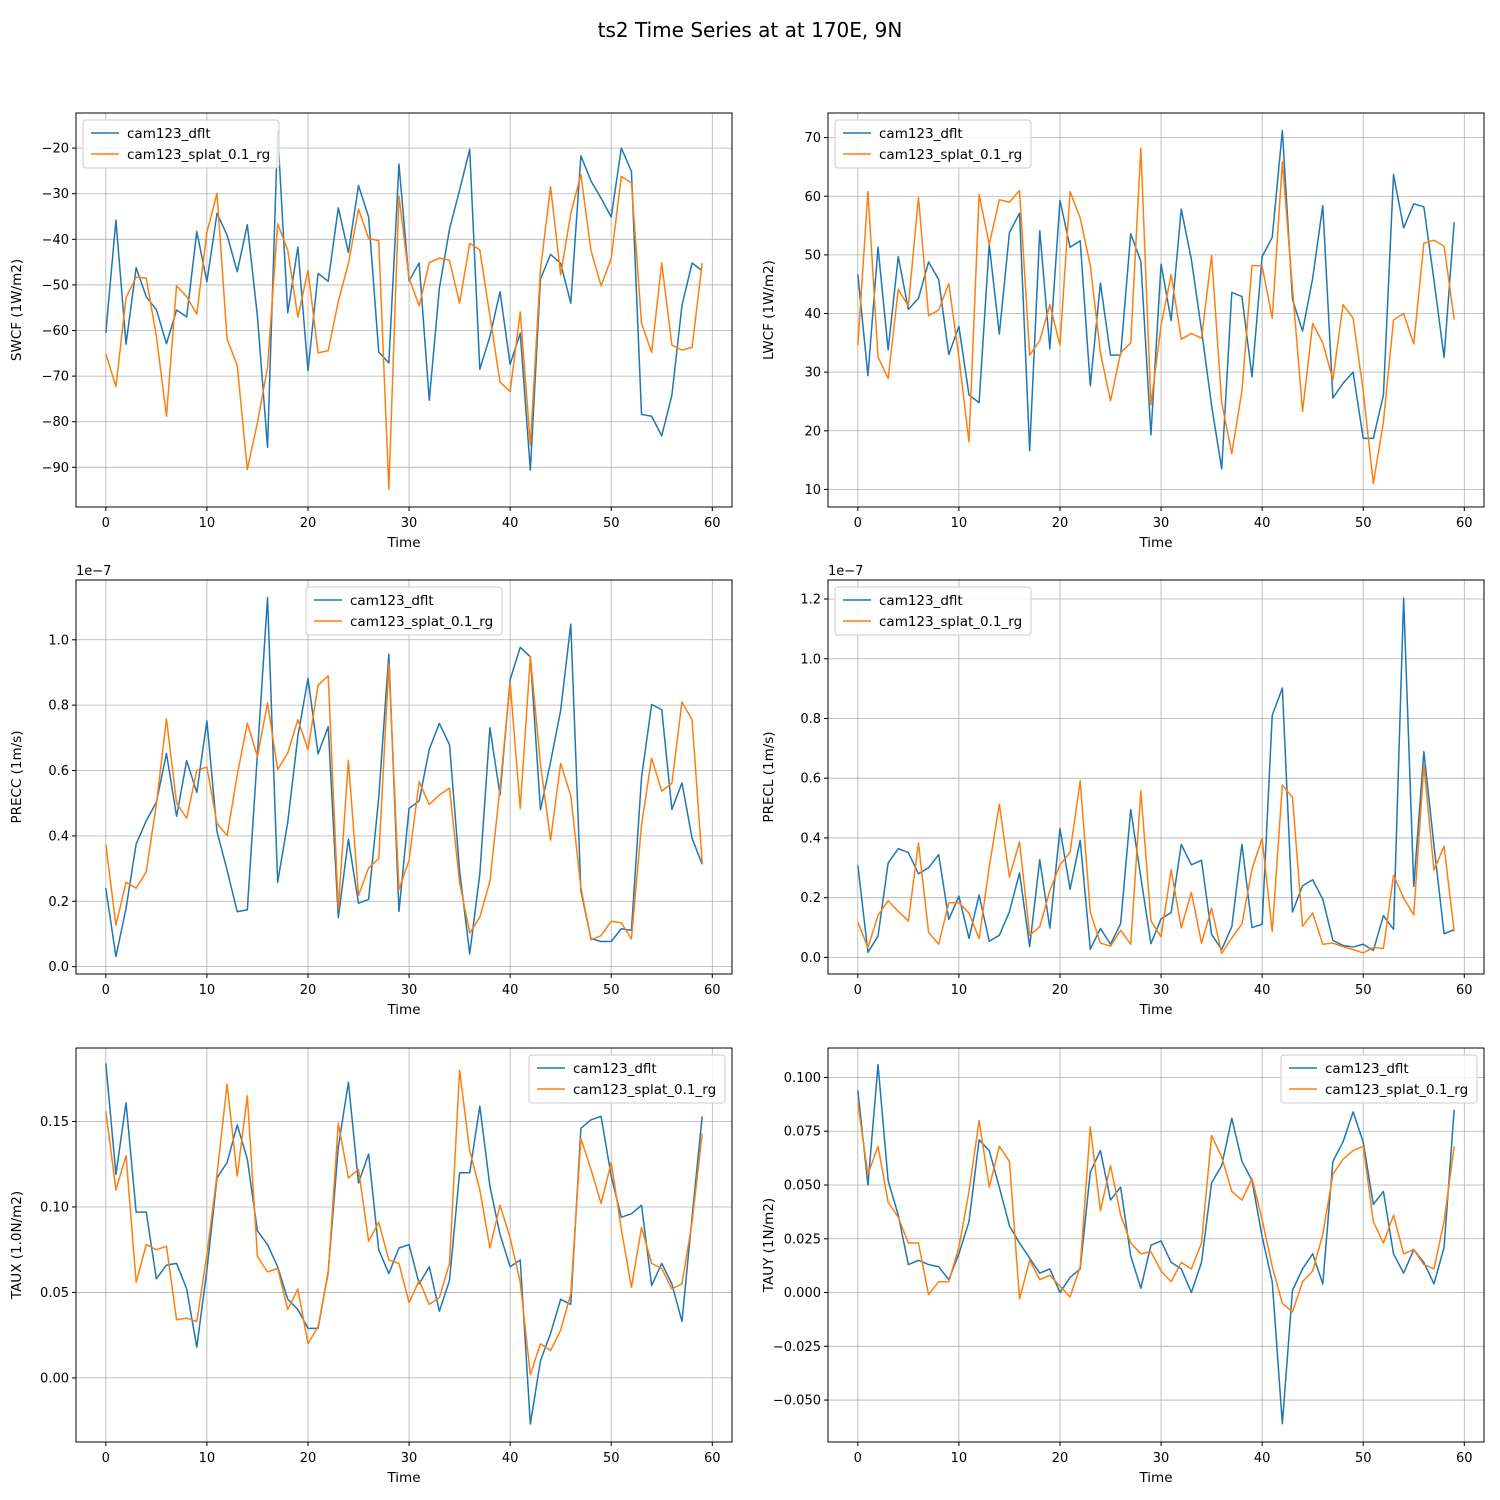 This screenshot has width=1500, height=1500. What do you see at coordinates (812, 138) in the screenshot?
I see `y-tick-label: 70` at bounding box center [812, 138].